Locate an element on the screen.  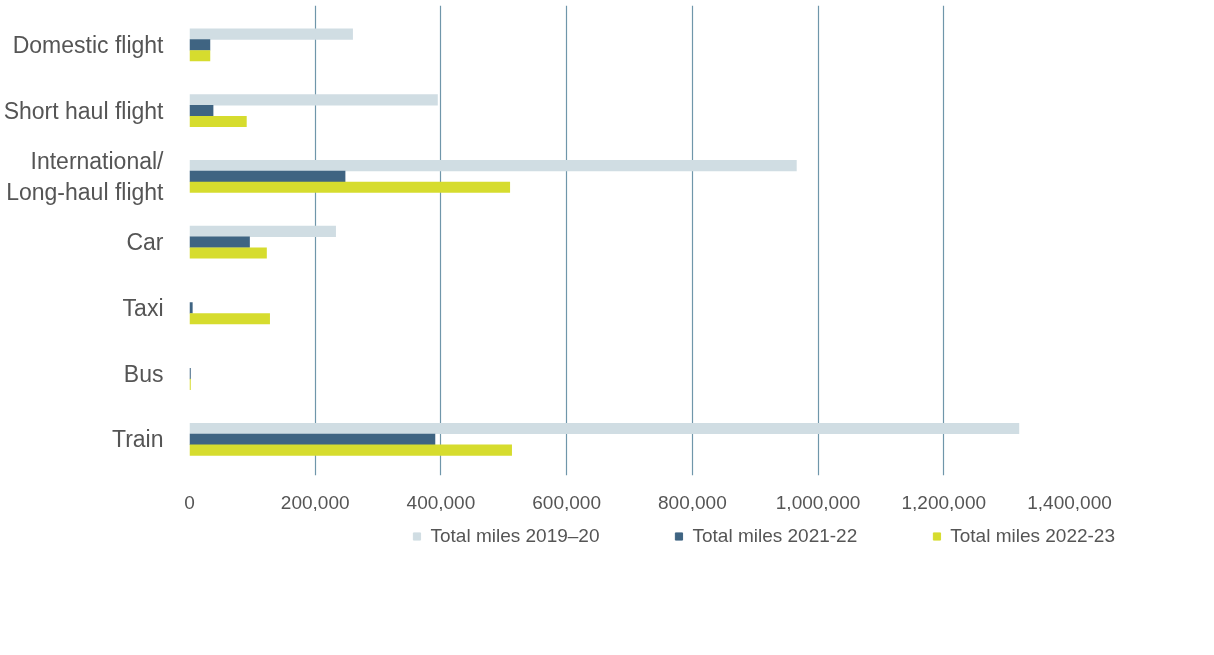
x-tick-label: 400,000 is located at coordinates (441, 502).